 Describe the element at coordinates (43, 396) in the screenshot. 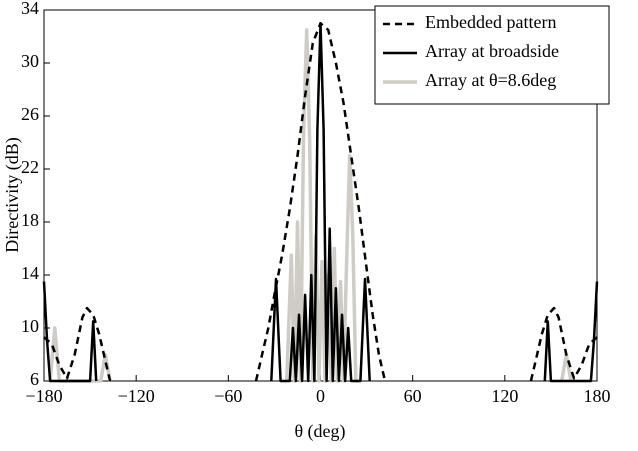

I see `x-tick-label: −180` at that location.